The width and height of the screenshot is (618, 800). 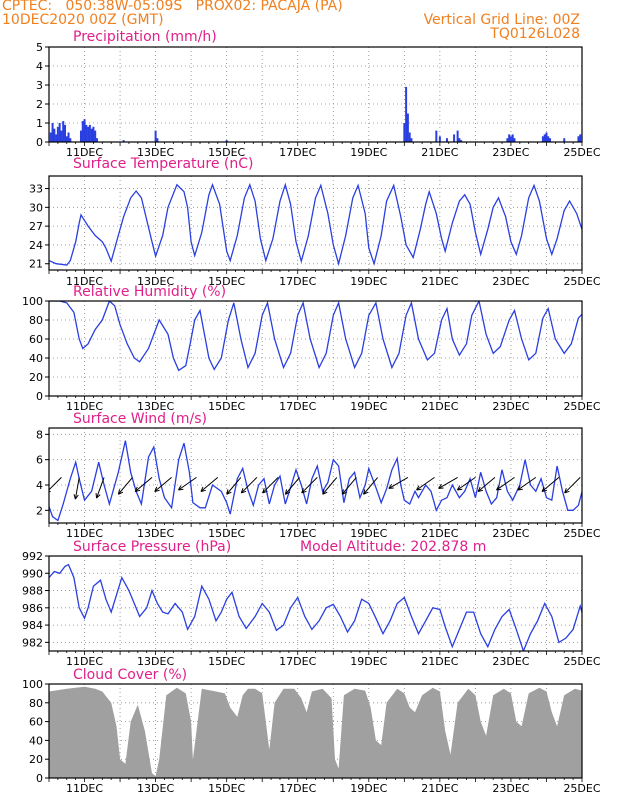 What do you see at coordinates (36, 189) in the screenshot?
I see `ytick-label: 33` at bounding box center [36, 189].